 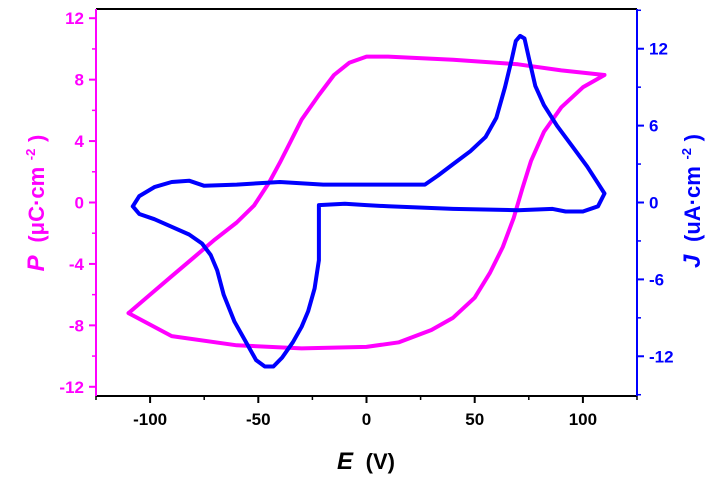 I want to click on x-tick-label: 50, so click(x=474, y=419).